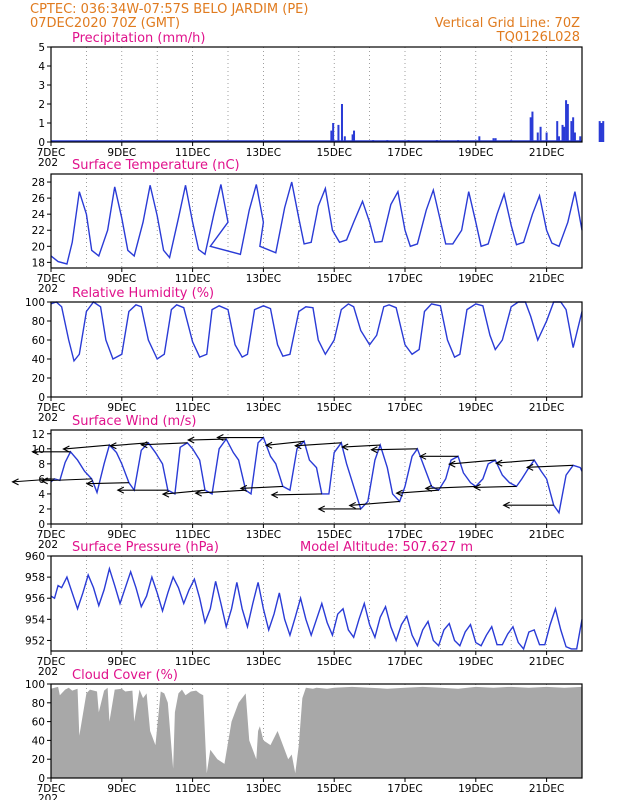 The width and height of the screenshot is (618, 800). What do you see at coordinates (35, 620) in the screenshot?
I see `pressure-ytick-label: 954` at bounding box center [35, 620].